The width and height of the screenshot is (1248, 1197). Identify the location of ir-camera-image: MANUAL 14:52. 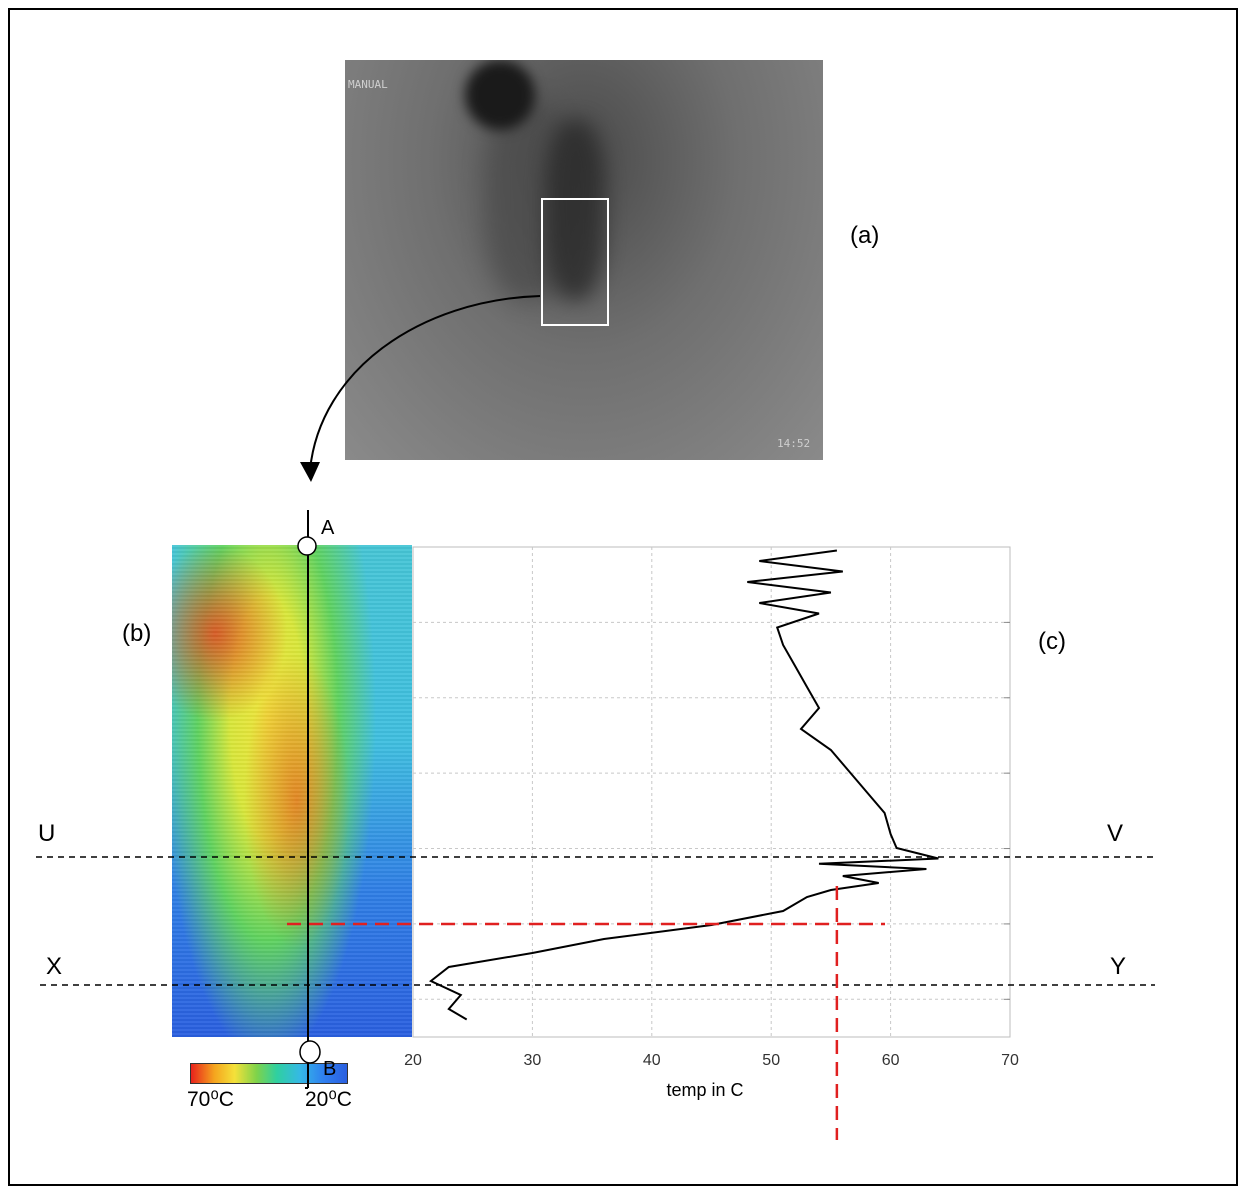
(584, 260).